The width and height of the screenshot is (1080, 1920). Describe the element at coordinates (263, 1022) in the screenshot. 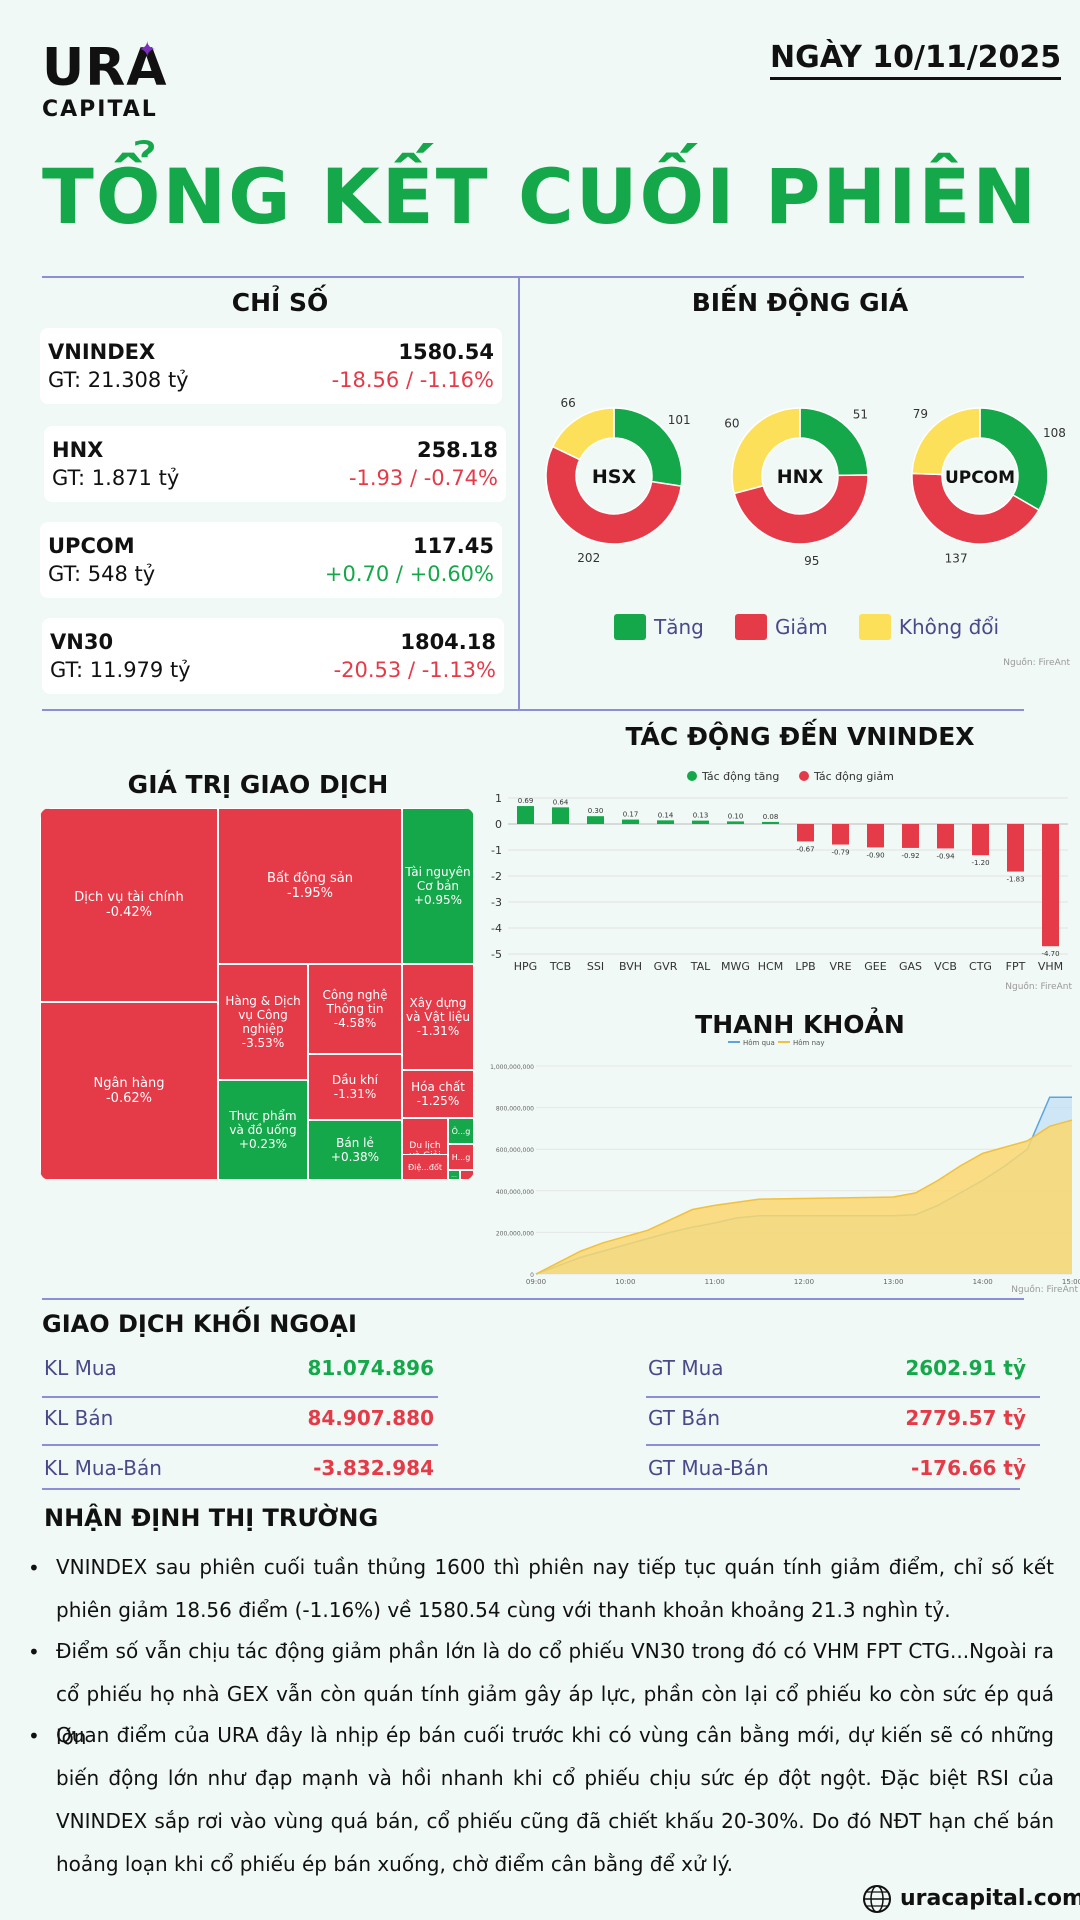

I see `treemap-cell: Hàng & Dịch vụ Công nghiệp -3.53%` at that location.